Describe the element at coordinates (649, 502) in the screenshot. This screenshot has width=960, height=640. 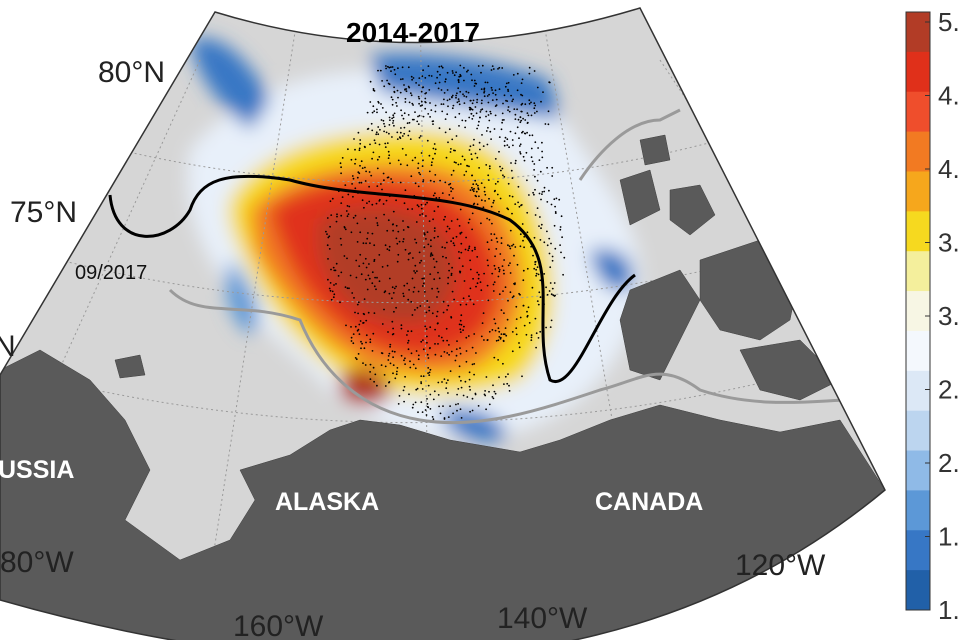
I see `region-label: CANADA` at that location.